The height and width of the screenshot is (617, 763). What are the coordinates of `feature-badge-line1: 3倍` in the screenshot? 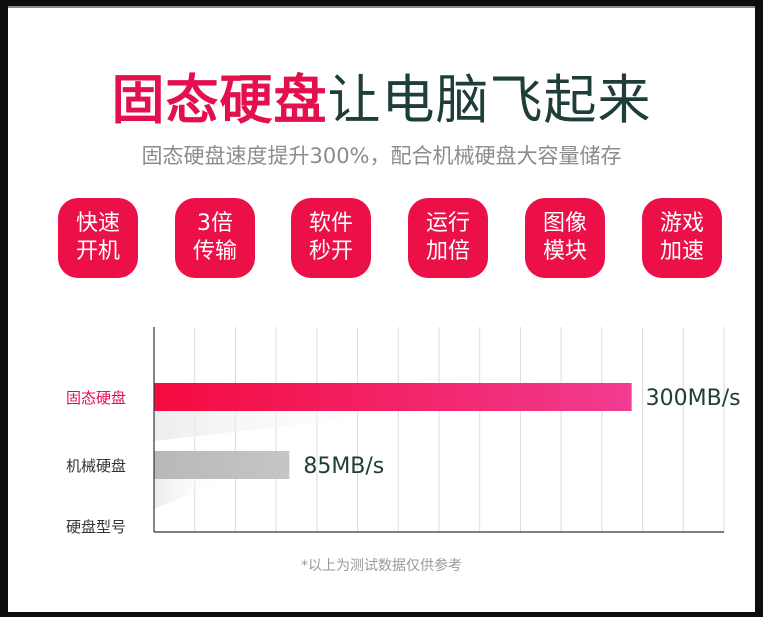 It's located at (215, 223).